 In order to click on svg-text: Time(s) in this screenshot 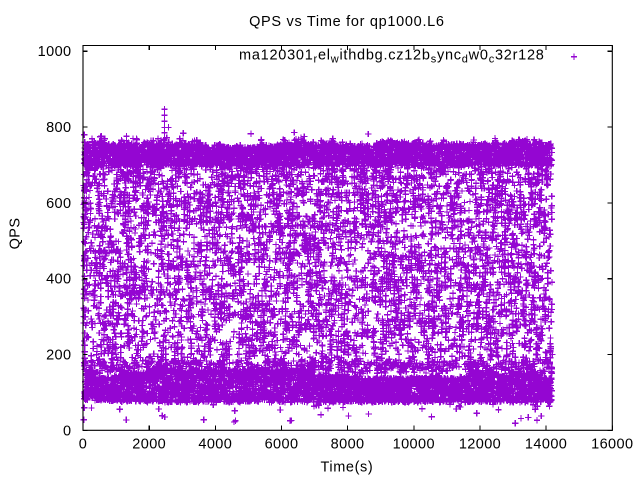, I will do `click(347, 468)`.